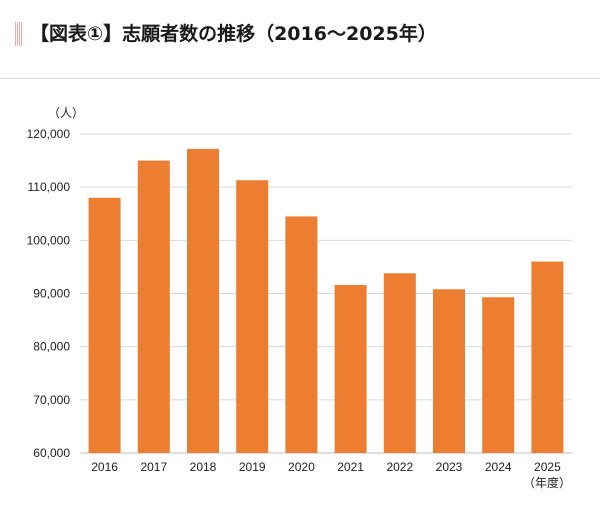 The width and height of the screenshot is (600, 525). What do you see at coordinates (51, 347) in the screenshot?
I see `y-tick-label: 80,000` at bounding box center [51, 347].